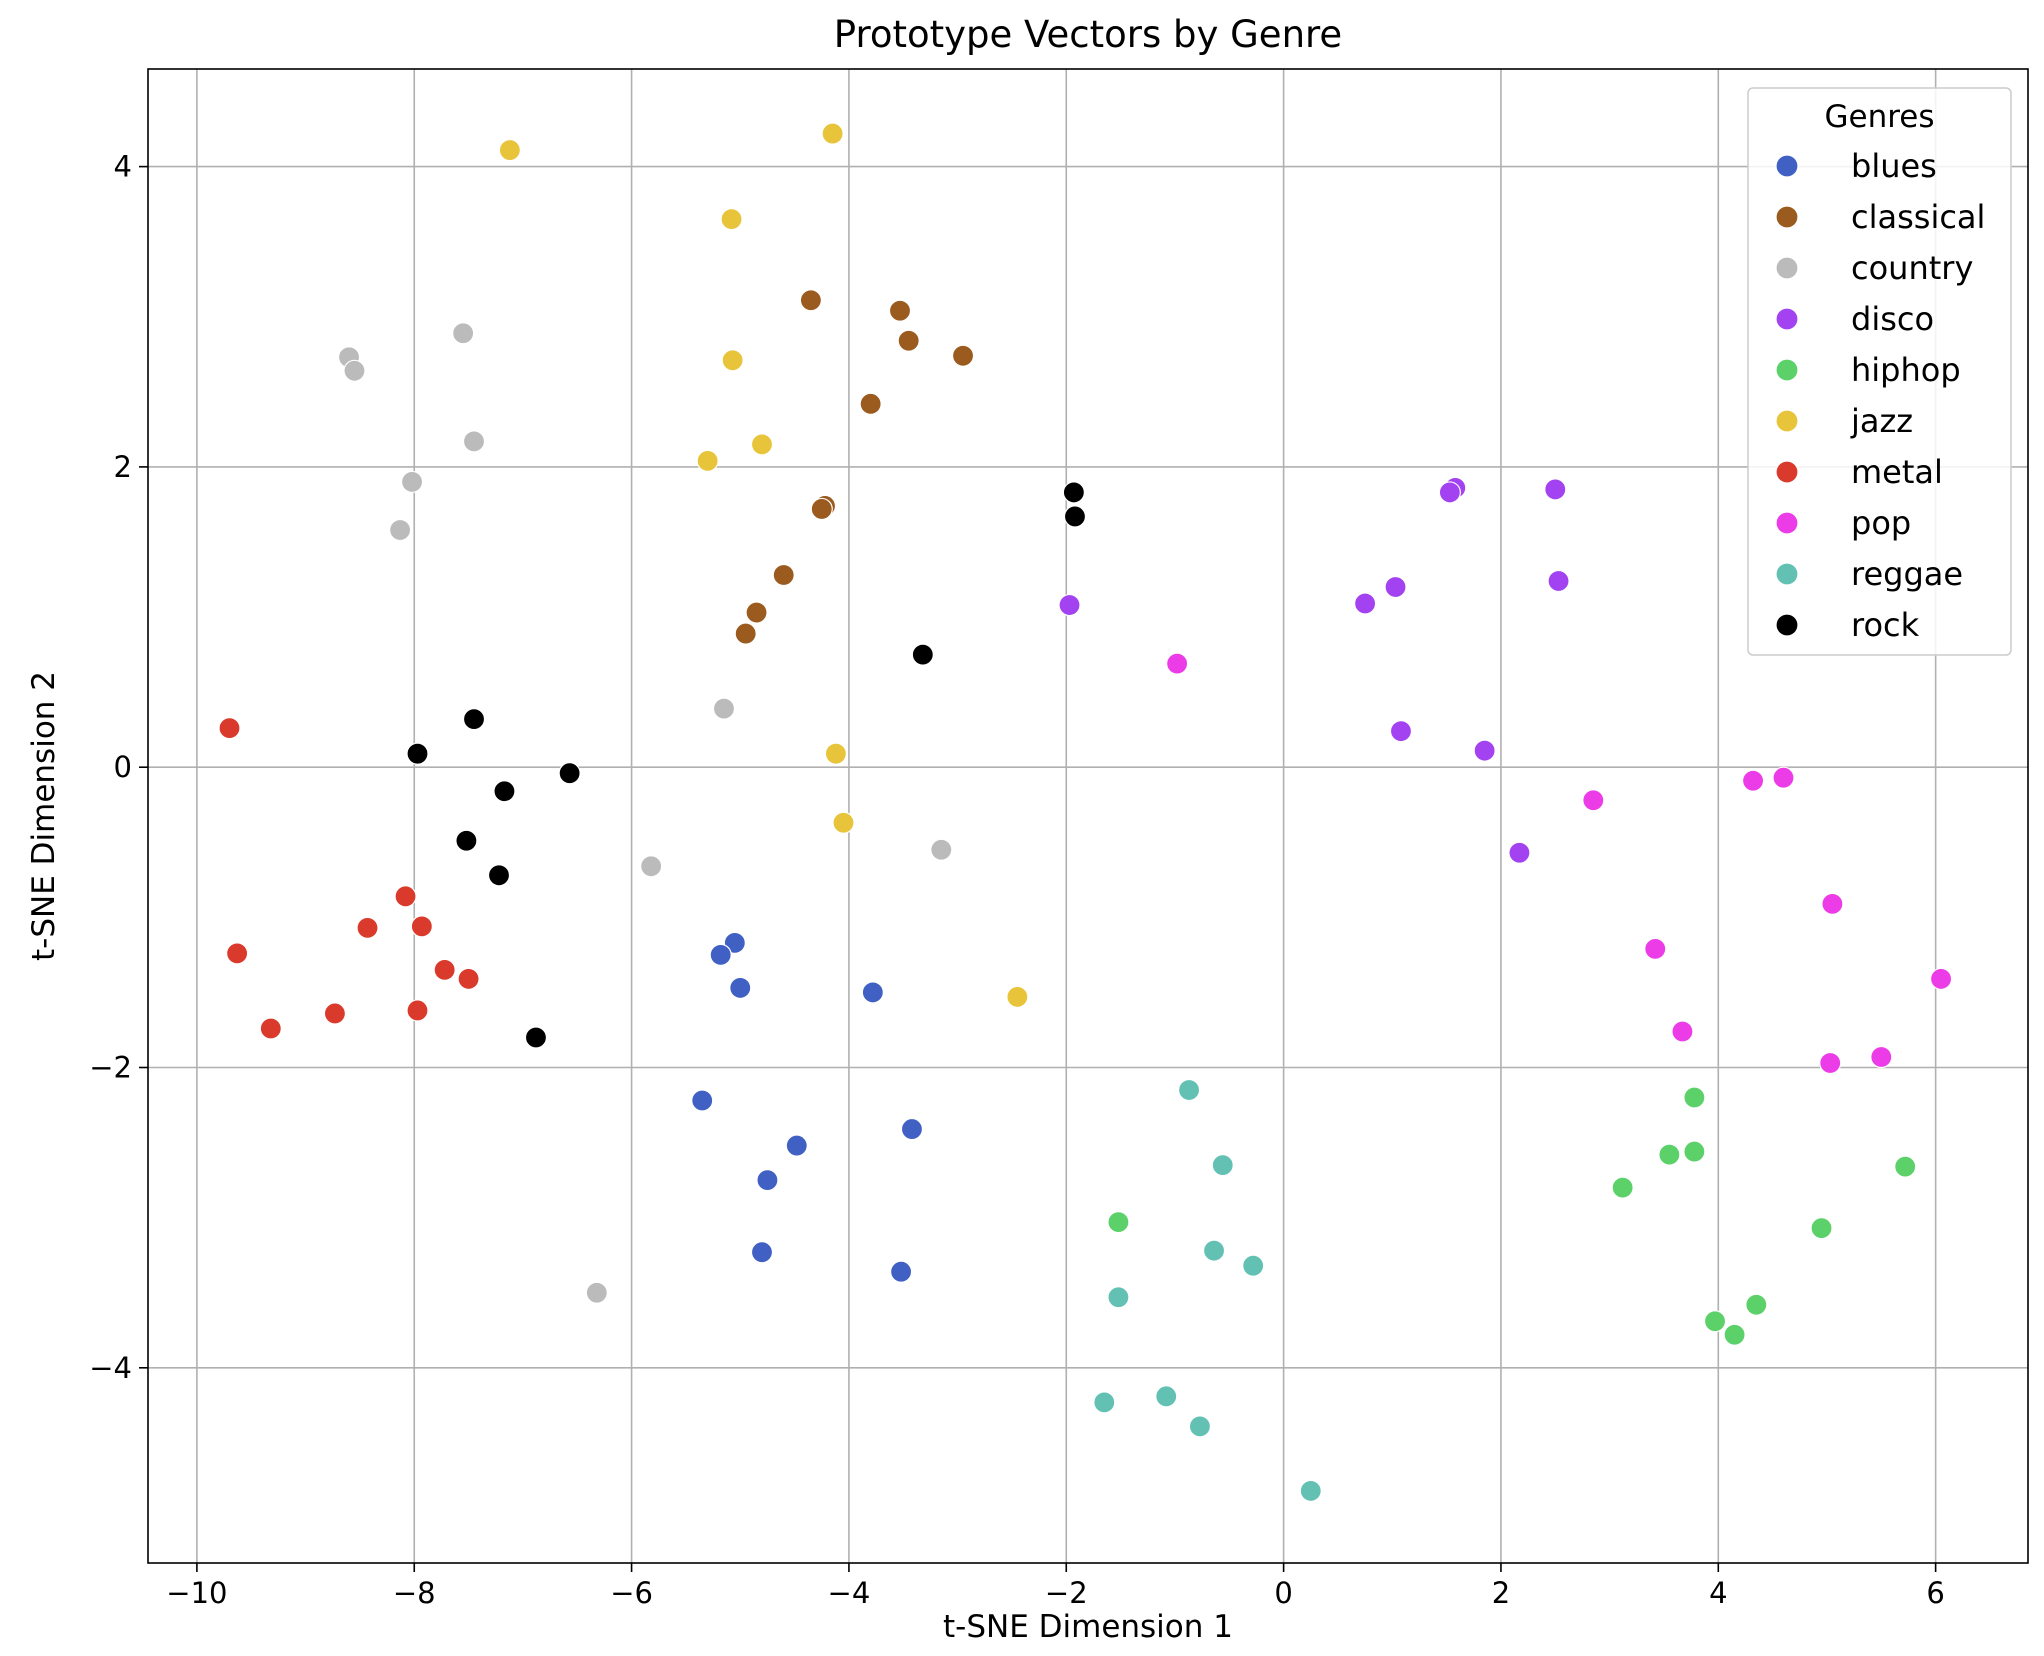  What do you see at coordinates (349, 878) in the screenshot?
I see `series-metal` at bounding box center [349, 878].